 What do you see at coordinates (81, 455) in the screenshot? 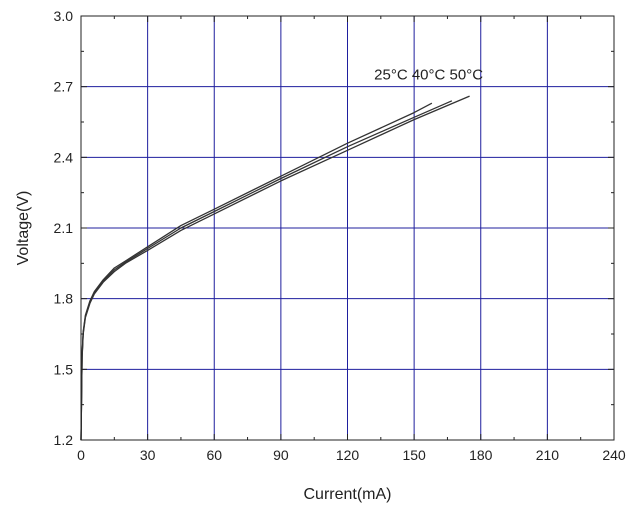
I see `x-tick-label-0: 0` at bounding box center [81, 455].